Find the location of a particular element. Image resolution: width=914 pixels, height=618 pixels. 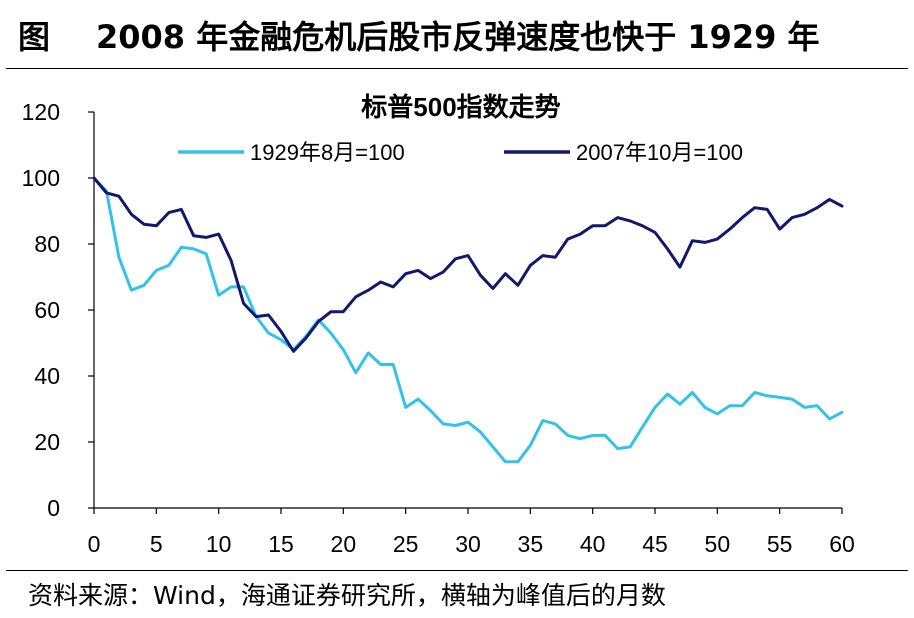

y-axis: 0 20 40 60 80 100 120 is located at coordinates (58, 310).